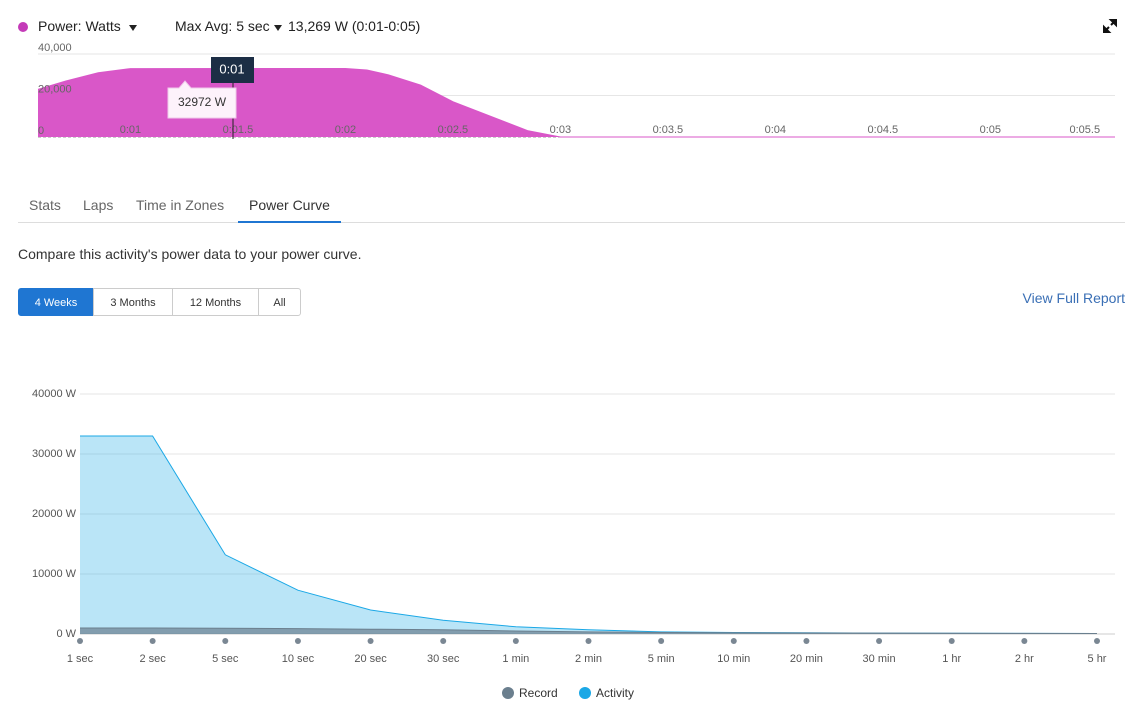 Image resolution: width=1126 pixels, height=707 pixels. I want to click on tab: Stats, so click(45, 205).